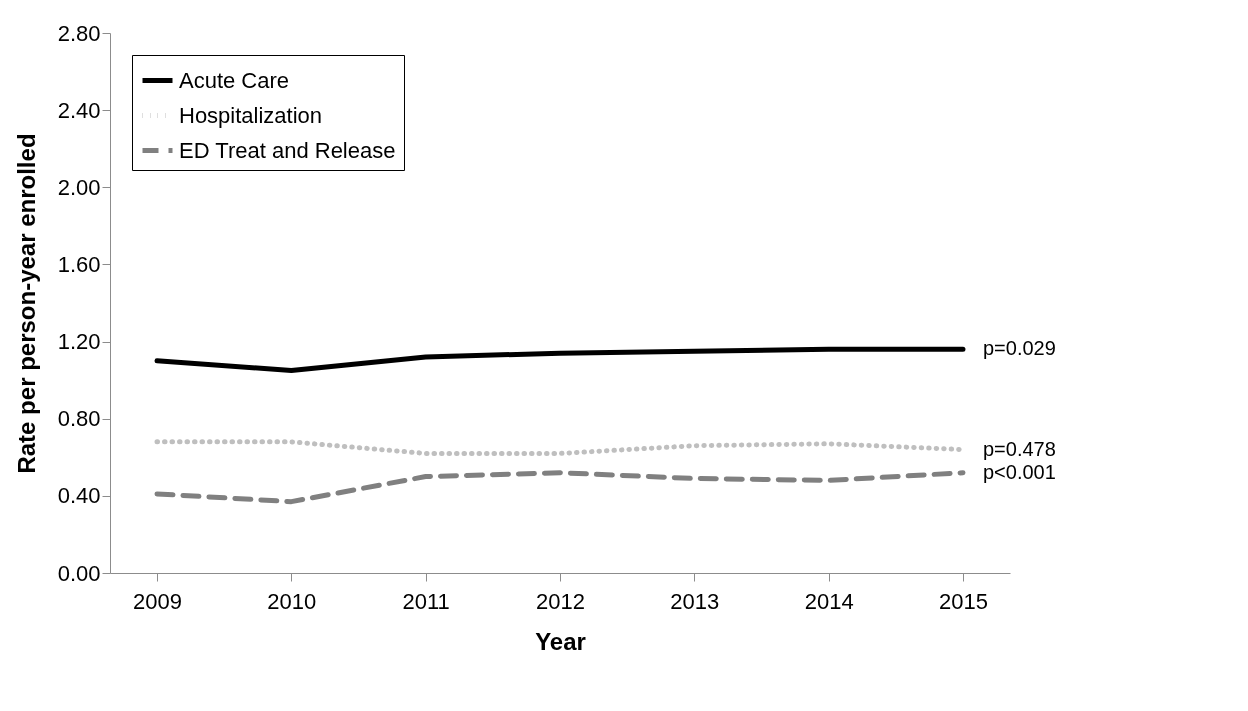 The width and height of the screenshot is (1248, 711). Describe the element at coordinates (292, 601) in the screenshot. I see `x-tick-label: 2010` at that location.